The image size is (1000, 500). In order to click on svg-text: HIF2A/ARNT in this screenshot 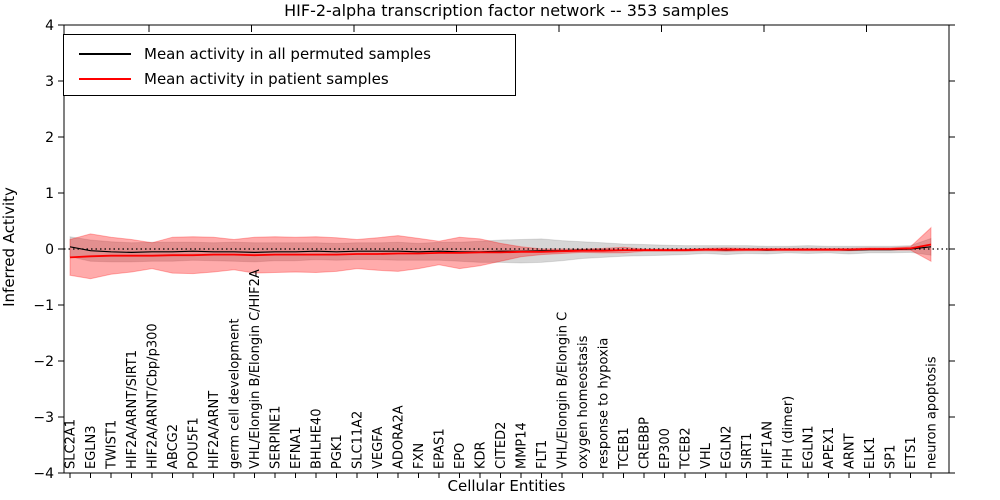, I will do `click(214, 430)`.